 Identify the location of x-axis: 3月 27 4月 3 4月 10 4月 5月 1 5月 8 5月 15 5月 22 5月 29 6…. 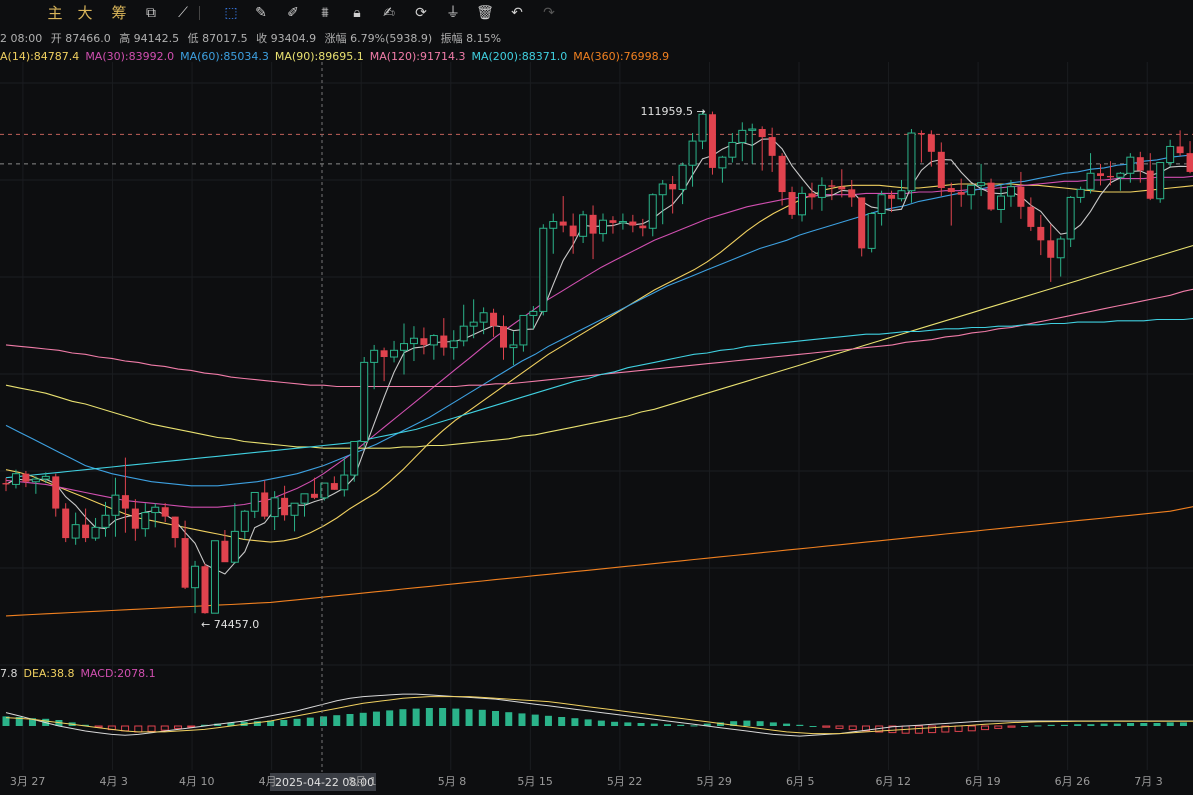
(586, 781).